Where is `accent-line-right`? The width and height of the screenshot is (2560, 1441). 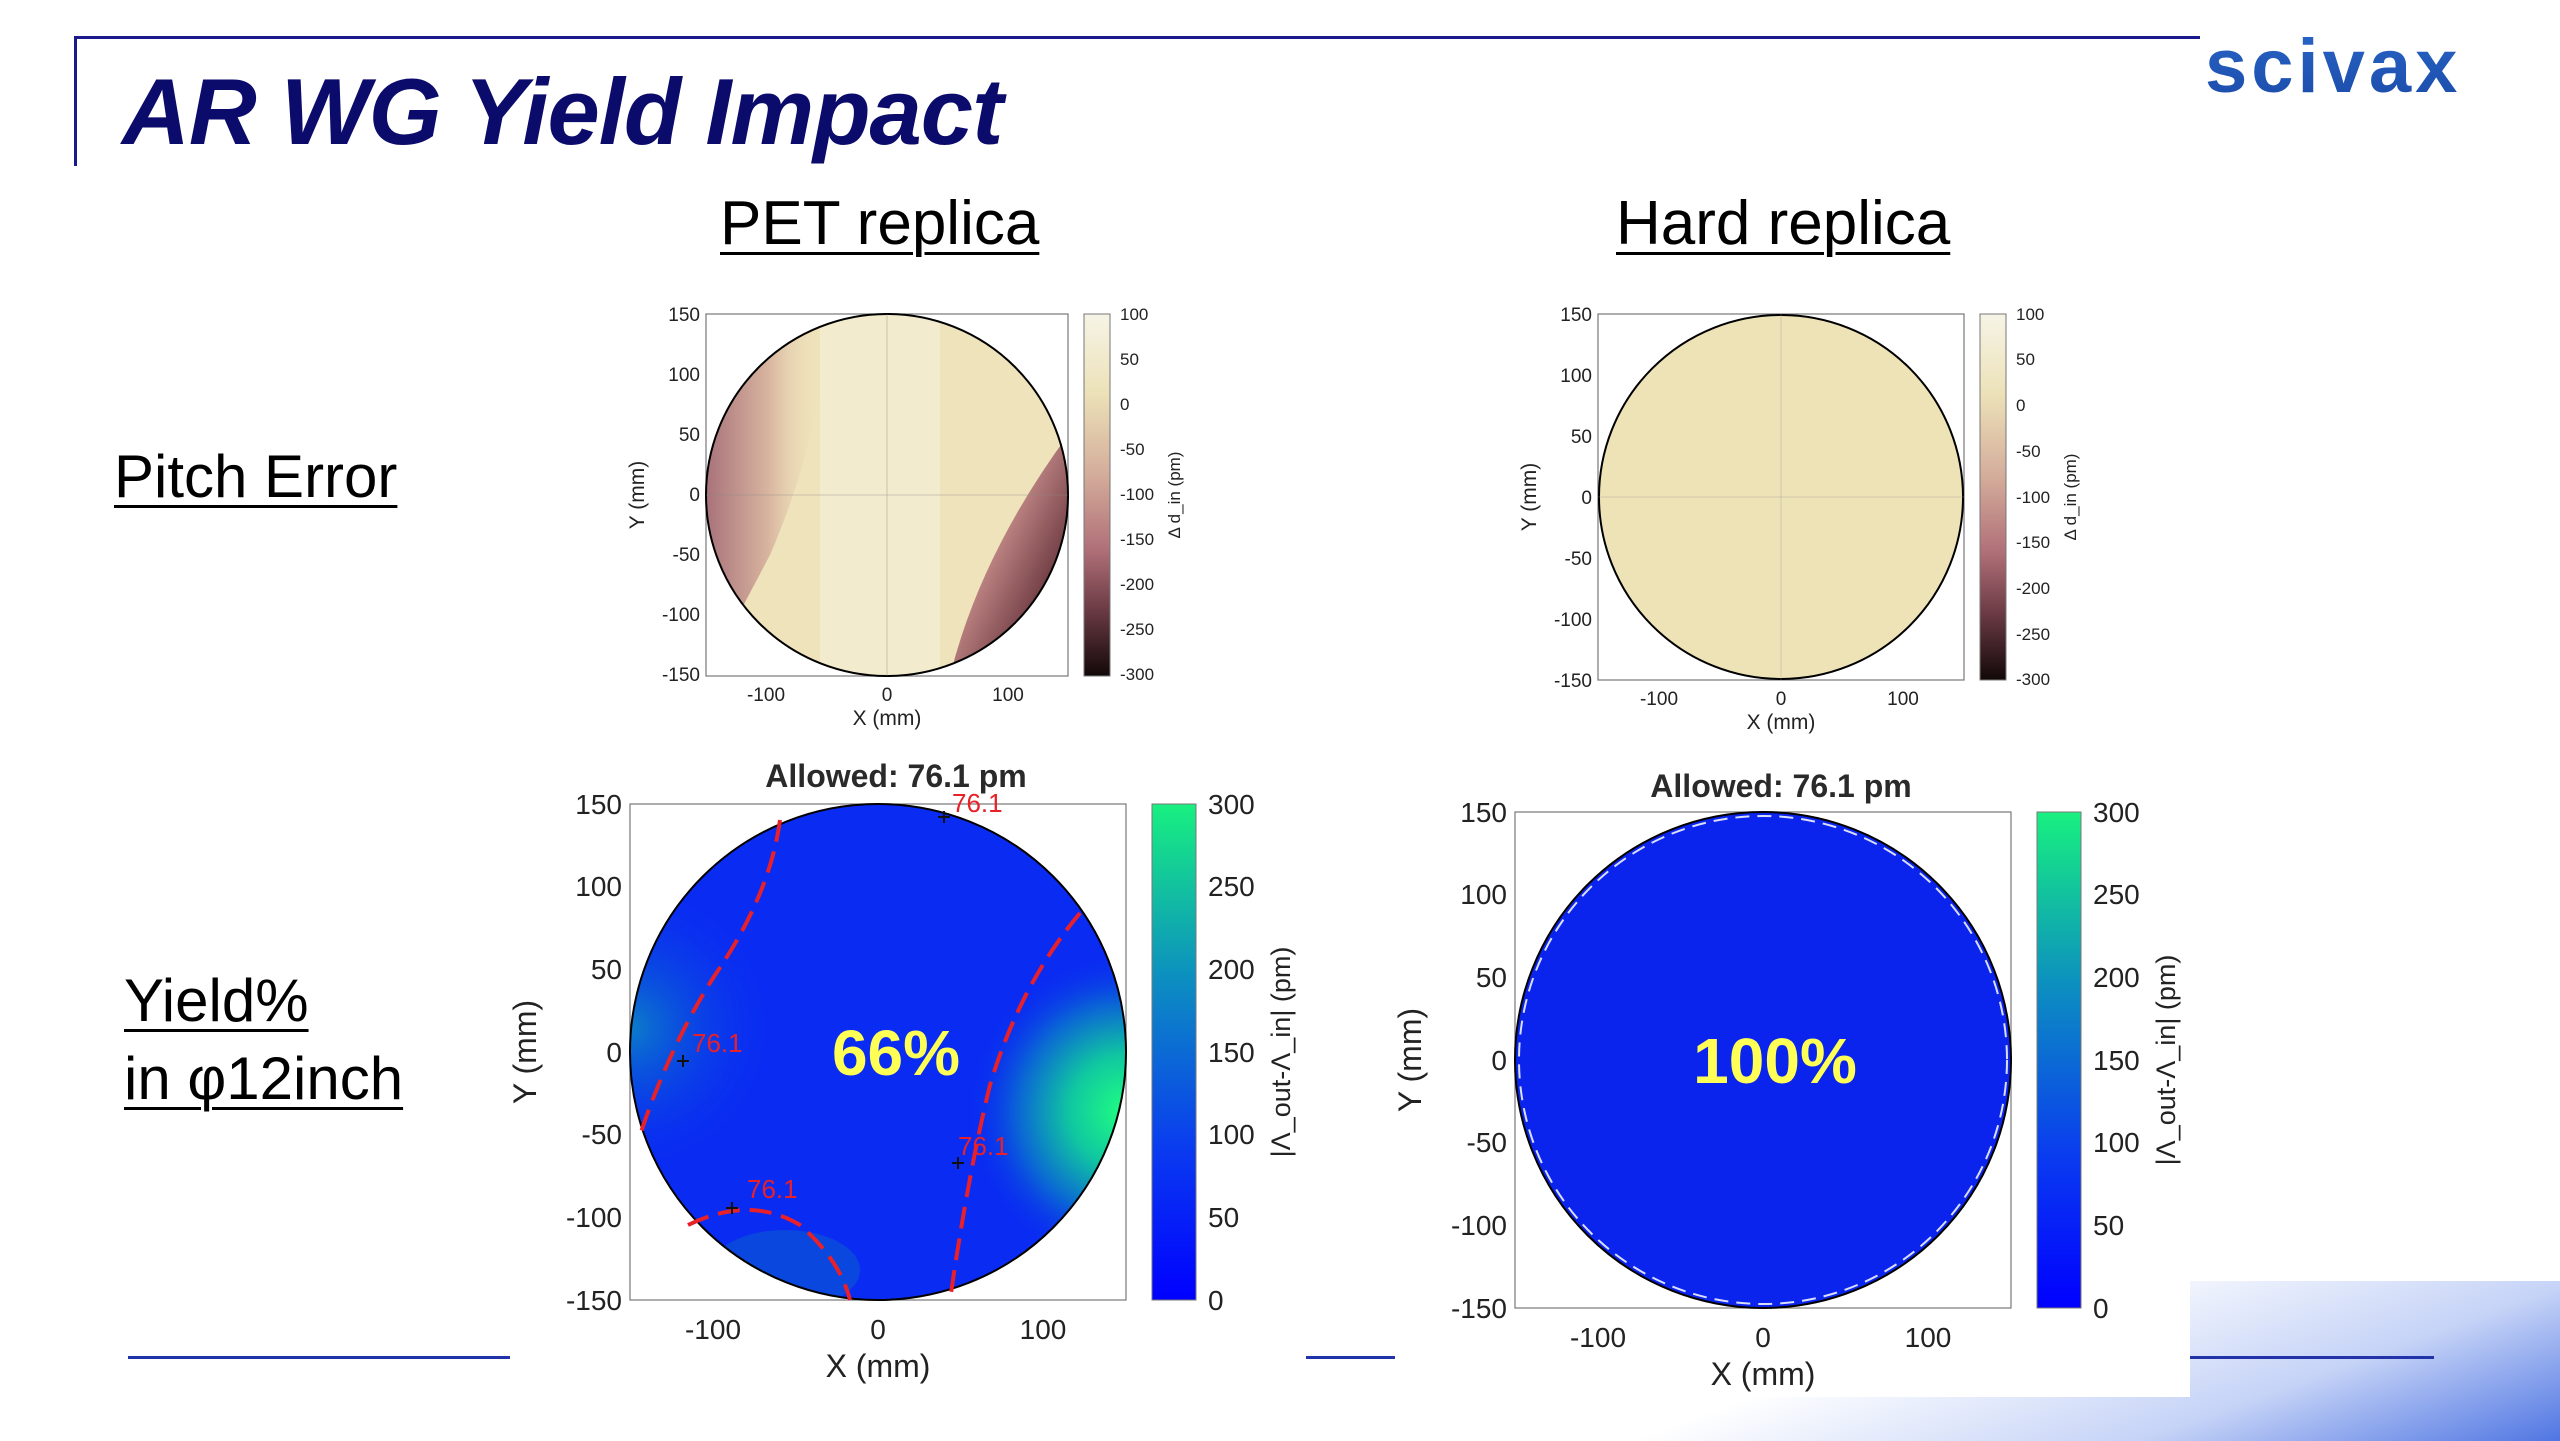 accent-line-right is located at coordinates (2311, 1357).